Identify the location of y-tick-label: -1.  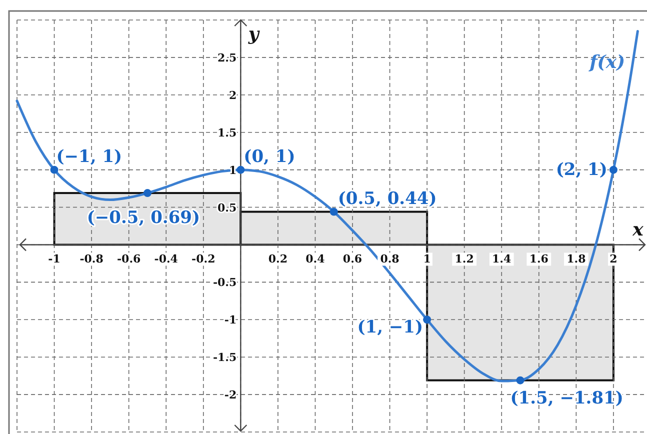
(230, 320).